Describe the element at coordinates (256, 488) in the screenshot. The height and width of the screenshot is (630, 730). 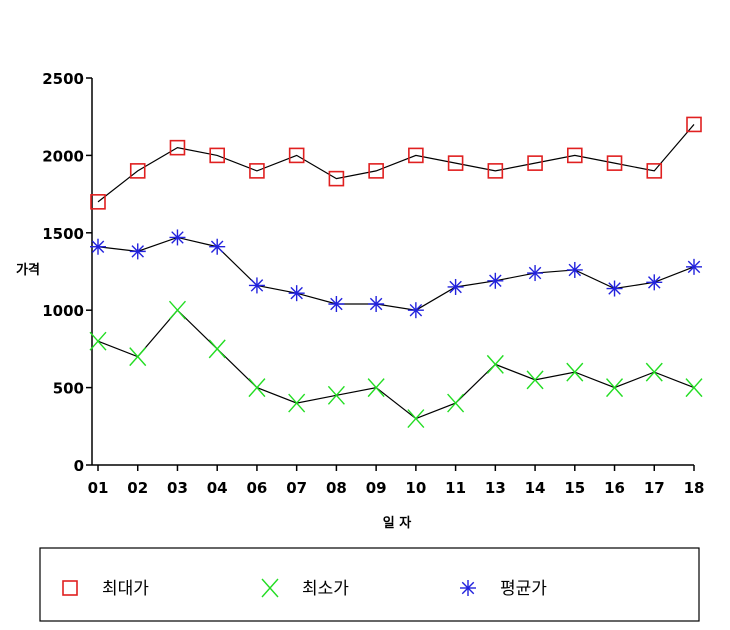
I see `x-tick-label: 06` at that location.